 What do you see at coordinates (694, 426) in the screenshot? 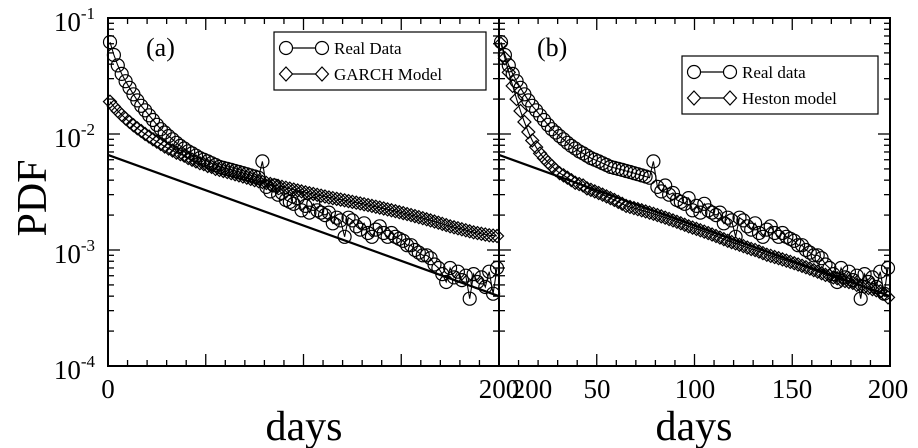
I see `x-axis-title-b: days` at bounding box center [694, 426].